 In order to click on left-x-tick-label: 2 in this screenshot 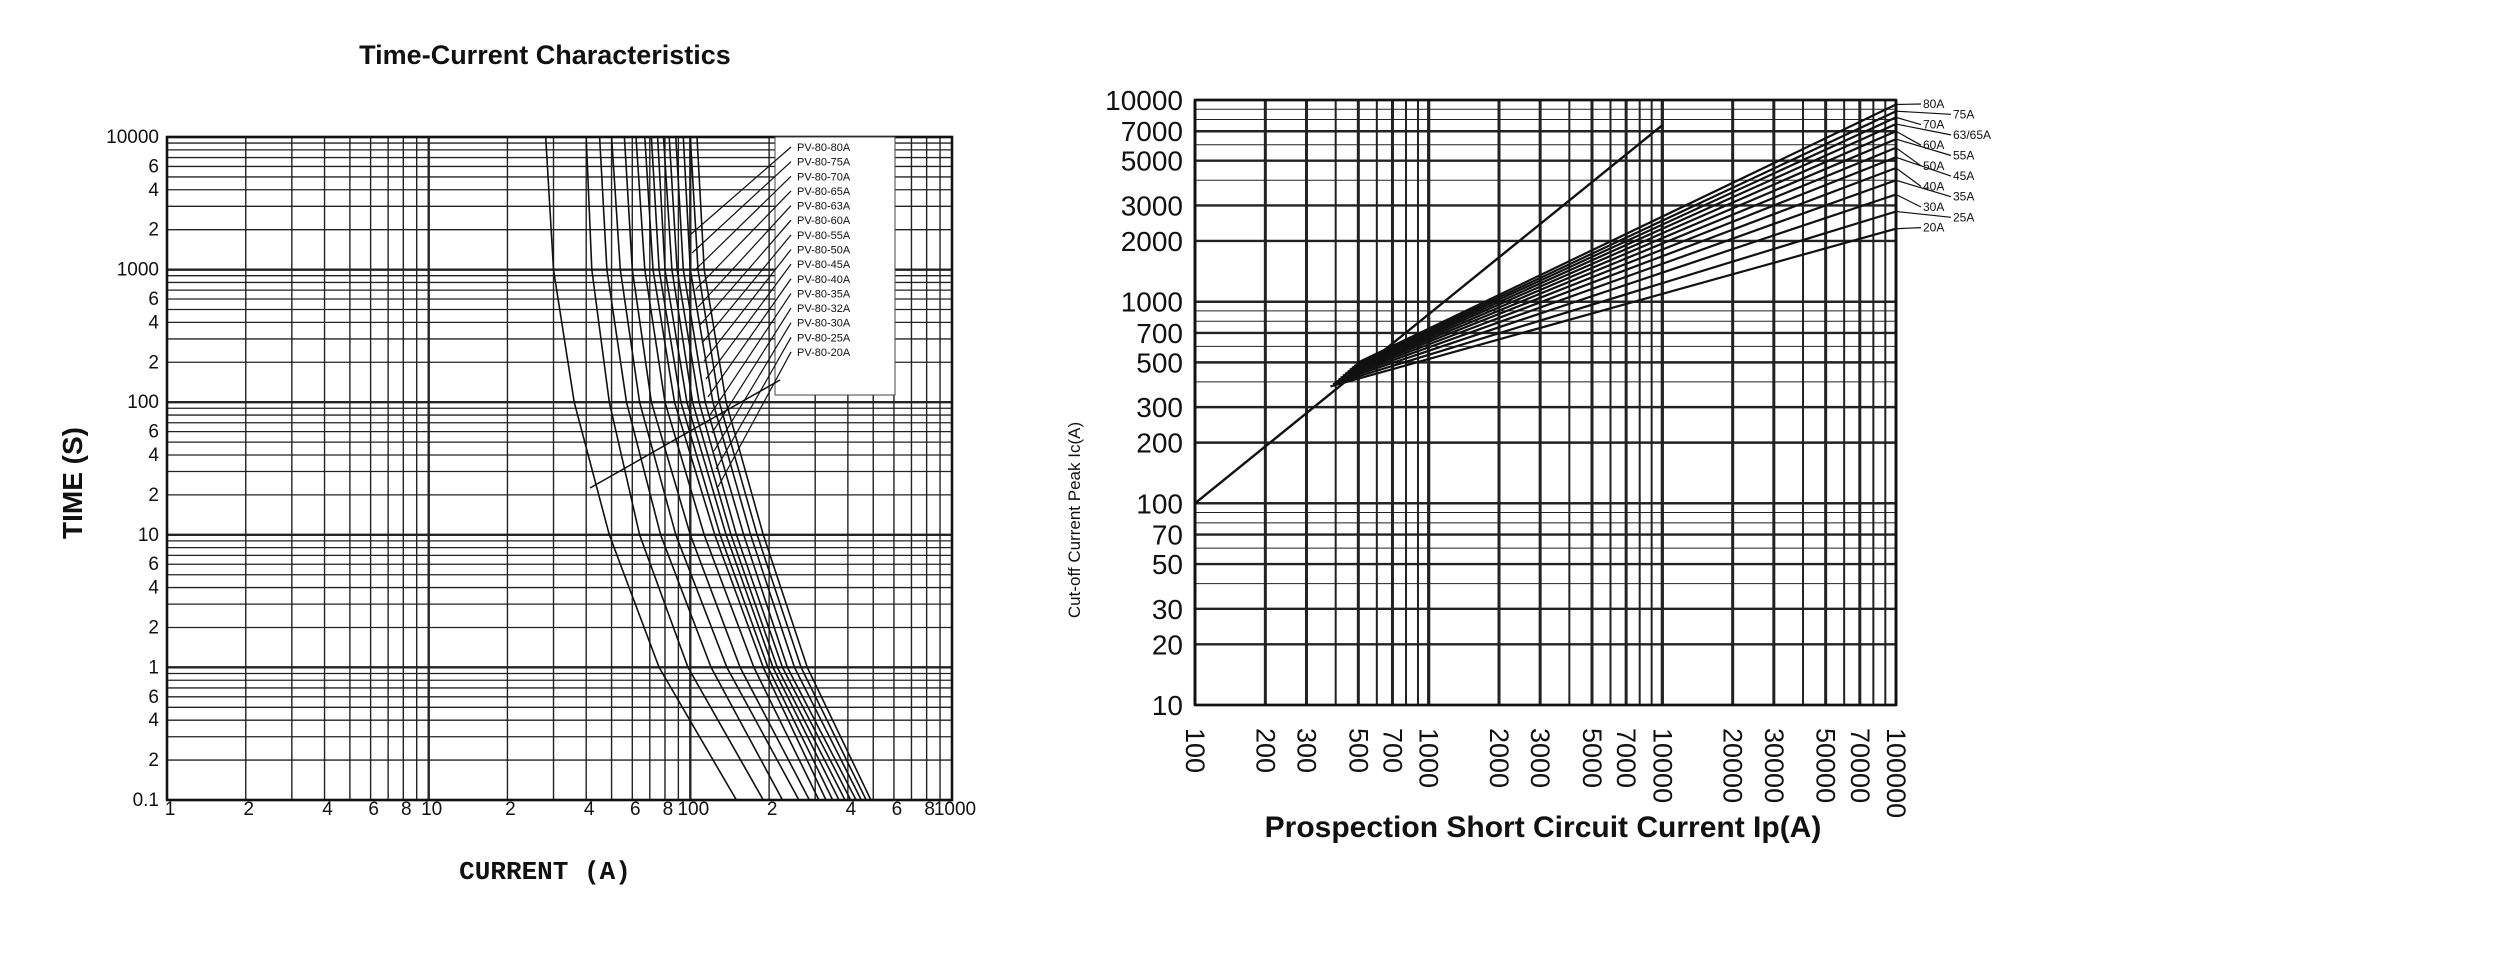, I will do `click(248, 809)`.